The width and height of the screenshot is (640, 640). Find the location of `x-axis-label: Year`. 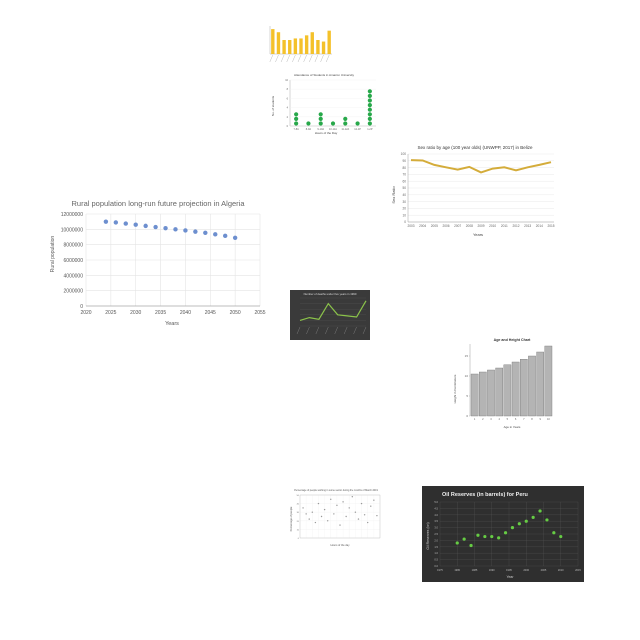

x-axis-label: Year is located at coordinates (510, 577).